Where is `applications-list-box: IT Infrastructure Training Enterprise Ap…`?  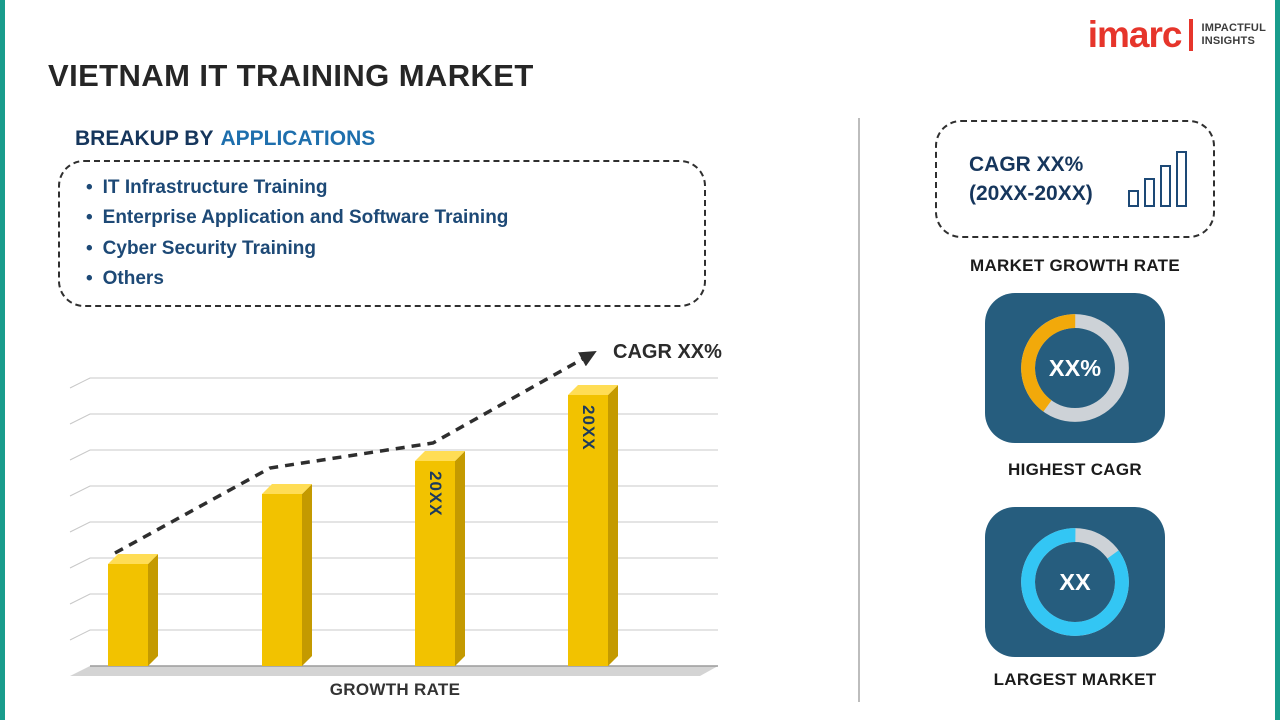 applications-list-box: IT Infrastructure Training Enterprise Ap… is located at coordinates (382, 233).